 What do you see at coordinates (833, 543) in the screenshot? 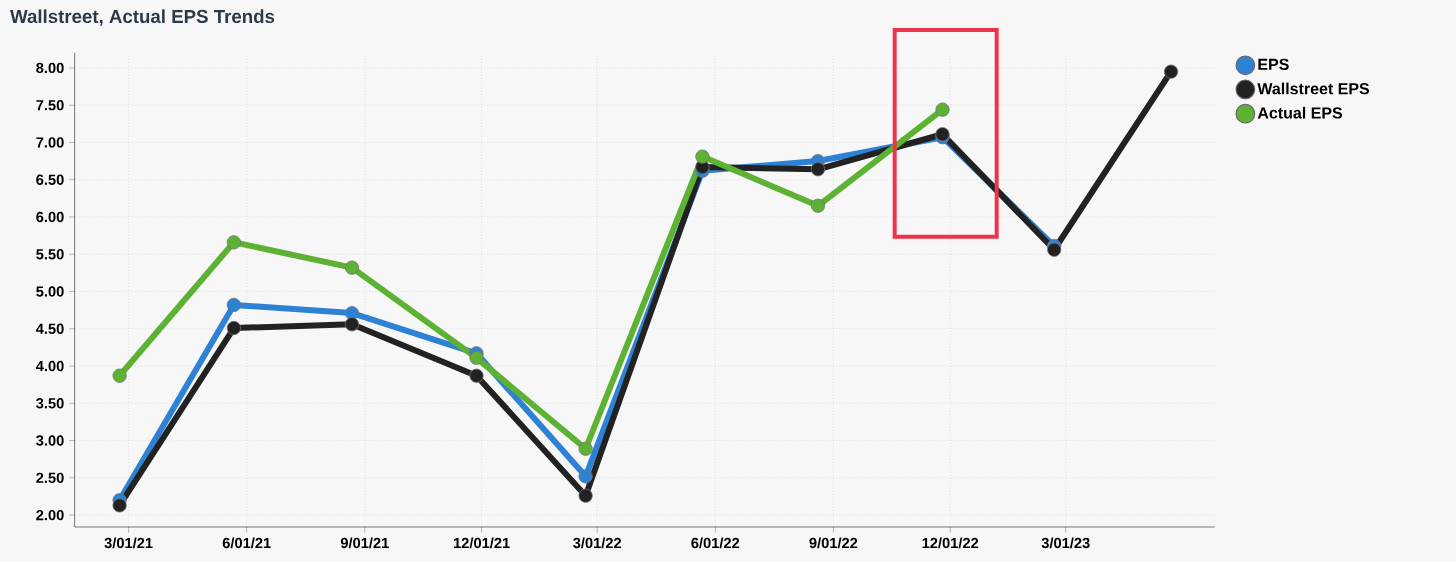
I see `x-tick-label: 9/01/22` at bounding box center [833, 543].